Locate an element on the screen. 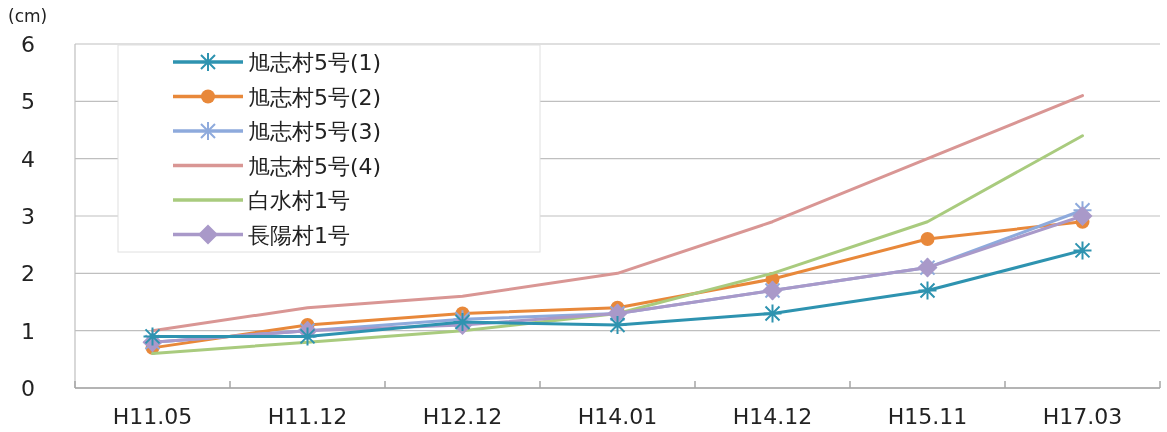  y-axis-title: (cm) is located at coordinates (28, 16).